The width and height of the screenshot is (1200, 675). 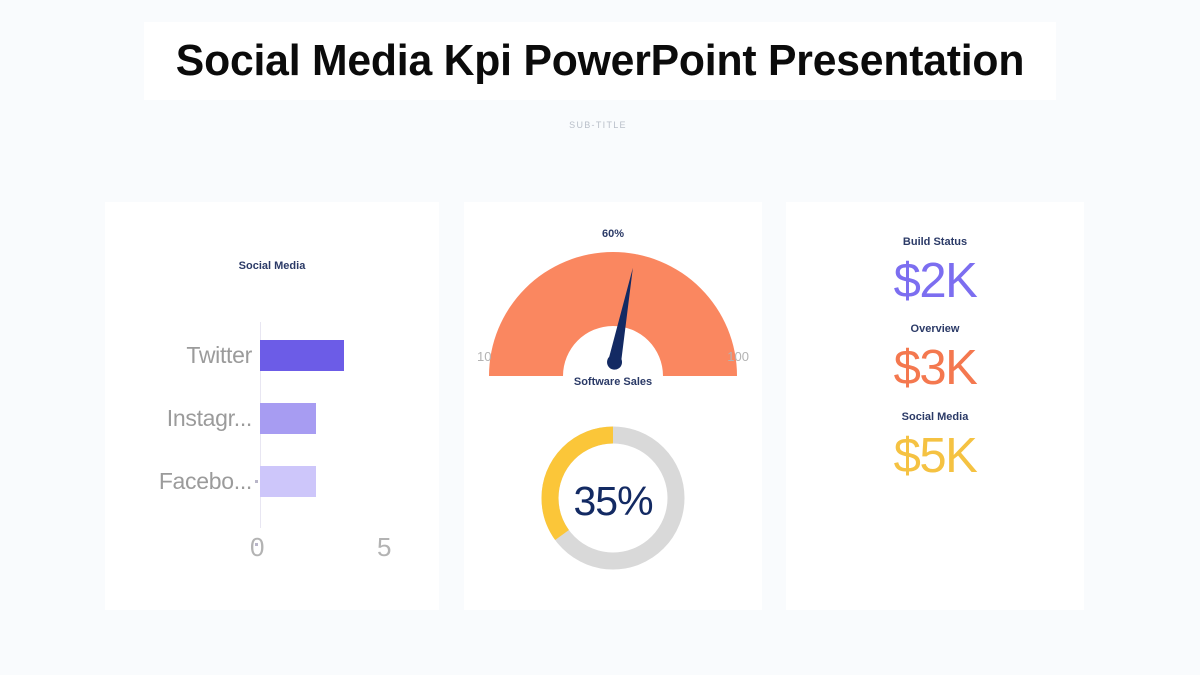 What do you see at coordinates (935, 416) in the screenshot?
I see `kpi-title: Social Media` at bounding box center [935, 416].